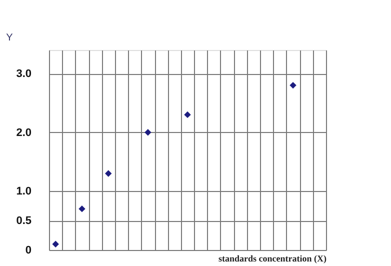 This screenshot has height=266, width=391. Describe the element at coordinates (10, 38) in the screenshot. I see `y-axis-title: Y` at that location.